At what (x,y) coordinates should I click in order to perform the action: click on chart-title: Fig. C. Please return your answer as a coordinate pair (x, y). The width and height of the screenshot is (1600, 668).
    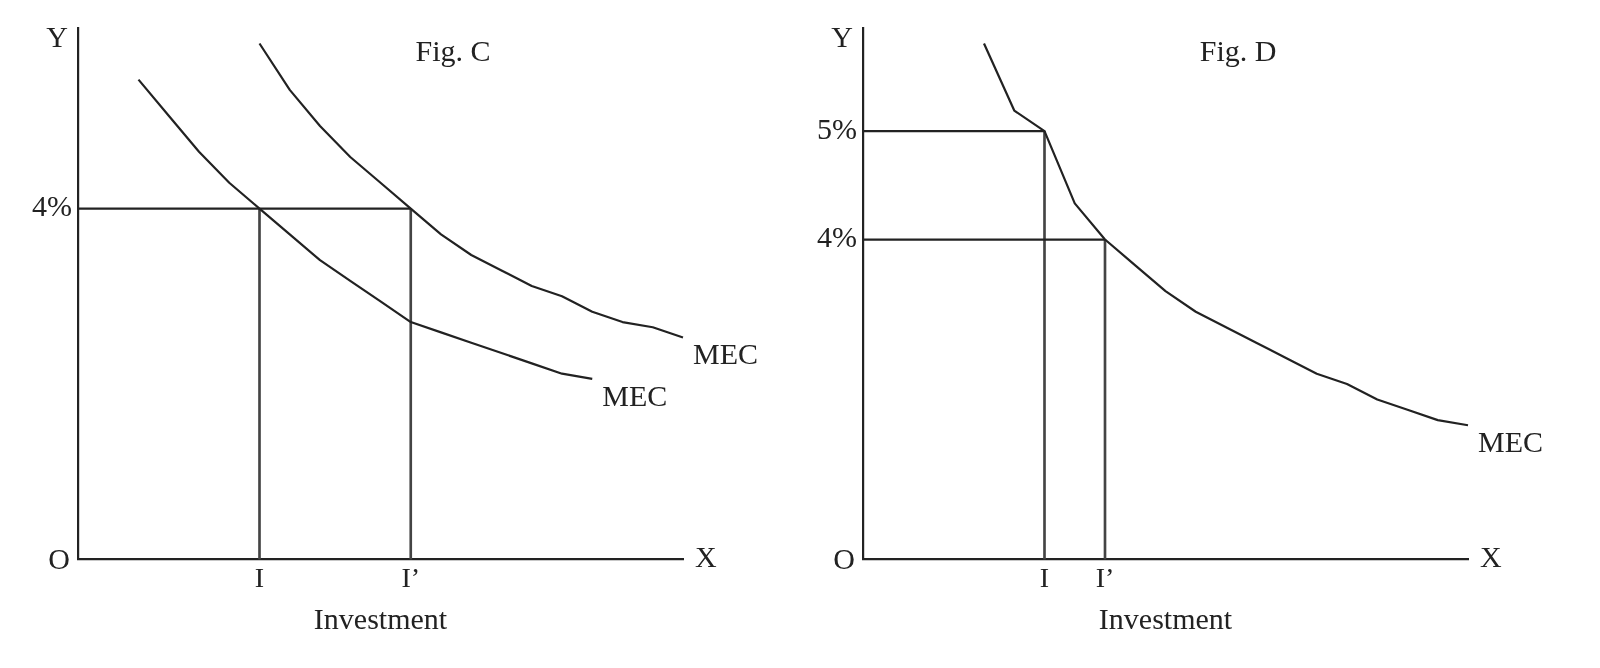
    Looking at the image, I should click on (453, 50).